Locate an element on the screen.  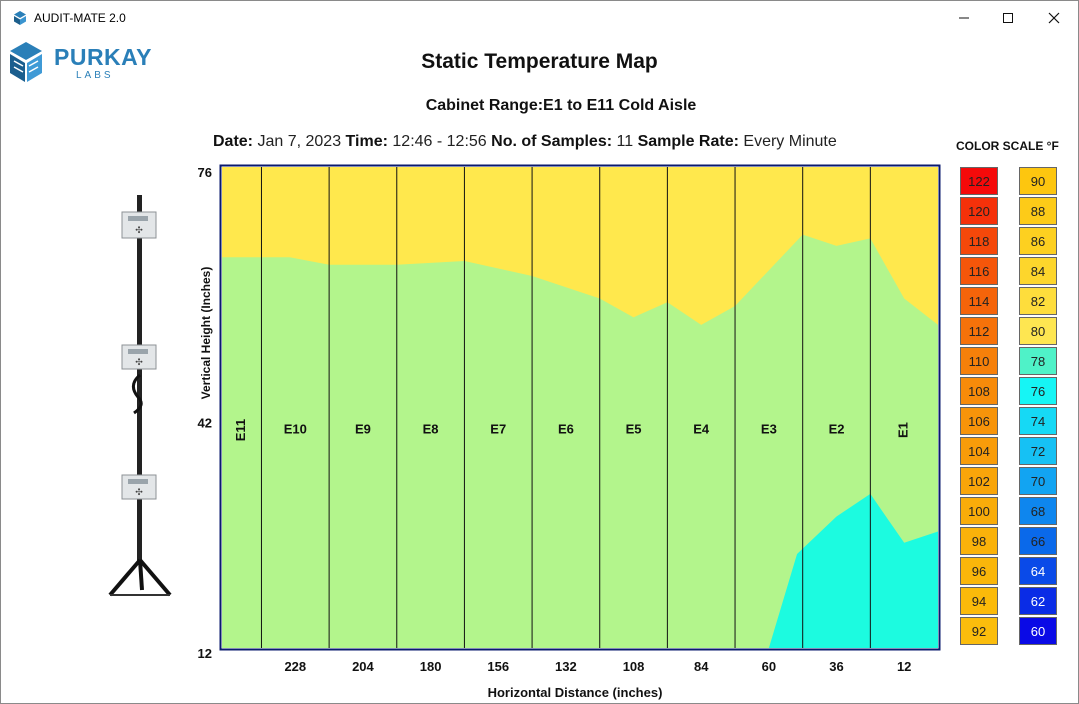
color-scale-cell: 66 is located at coordinates (1038, 541).